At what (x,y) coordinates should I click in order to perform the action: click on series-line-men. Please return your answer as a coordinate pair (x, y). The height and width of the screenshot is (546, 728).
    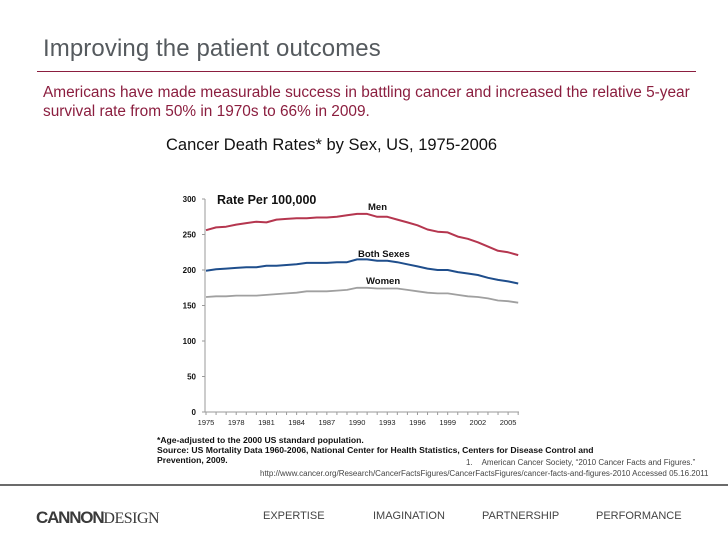
    Looking at the image, I should click on (362, 234).